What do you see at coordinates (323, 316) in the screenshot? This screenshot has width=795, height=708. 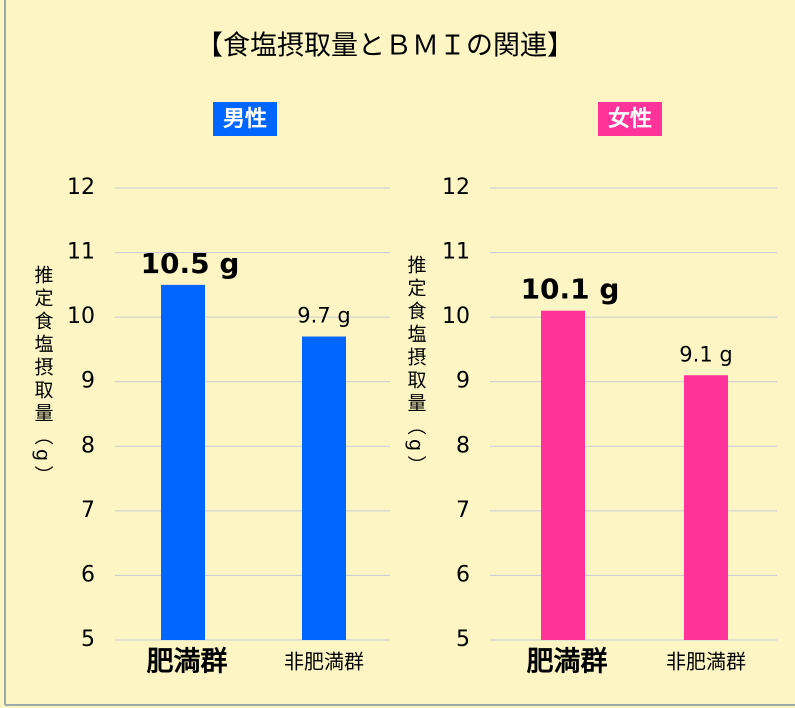 I see `value-label: 9.7 g` at bounding box center [323, 316].